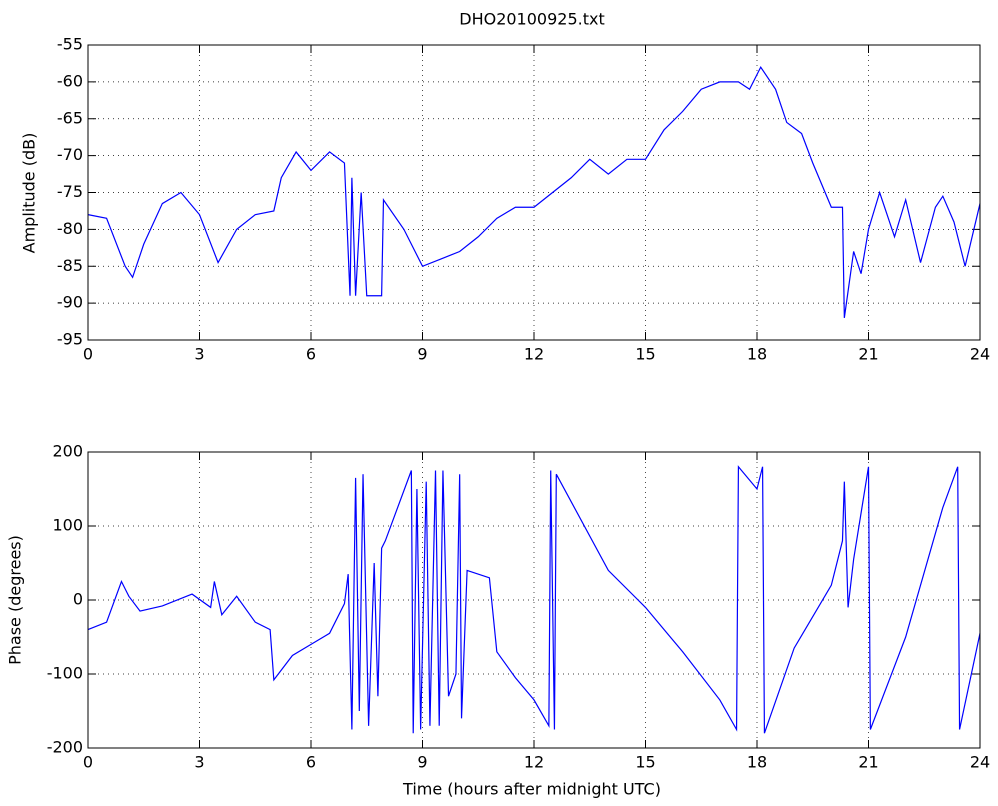  Describe the element at coordinates (70, 117) in the screenshot. I see `y-tick-label: -65` at that location.